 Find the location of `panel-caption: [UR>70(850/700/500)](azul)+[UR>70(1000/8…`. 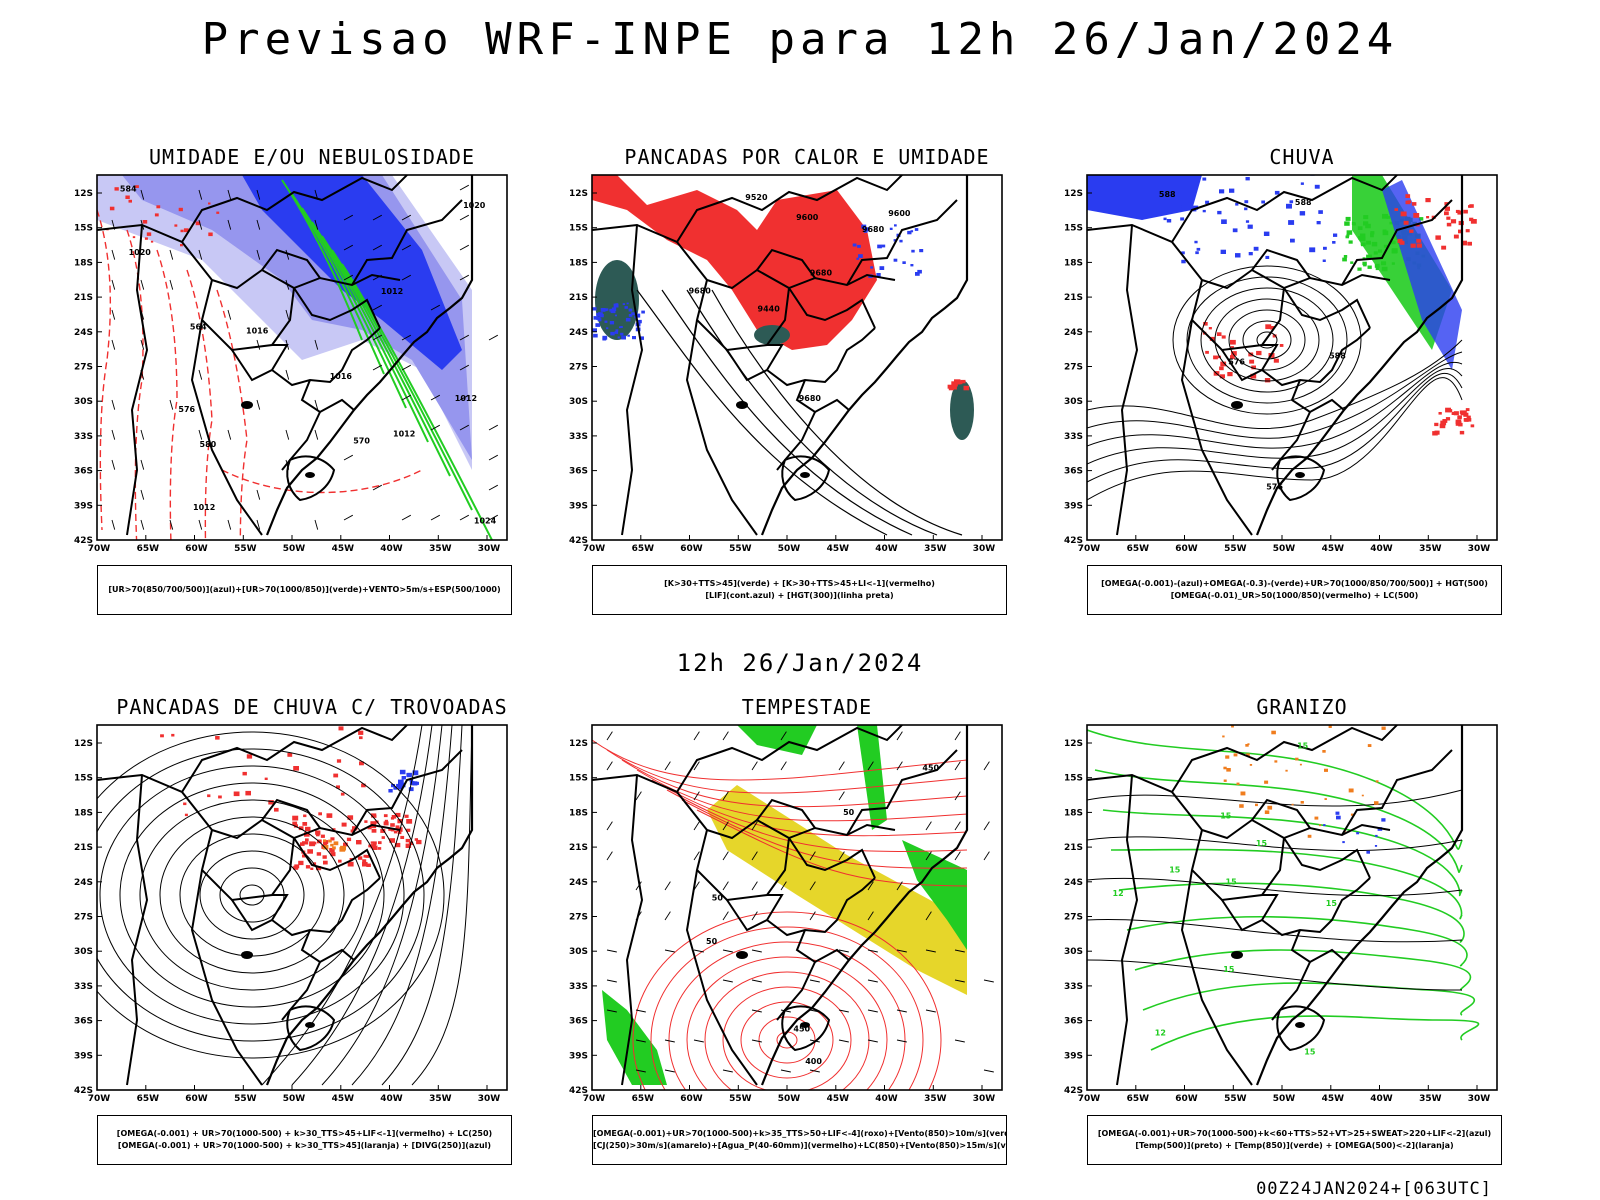

panel-caption: [UR>70(850/700/500)](azul)+[UR>70(1000/8… is located at coordinates (304, 590).